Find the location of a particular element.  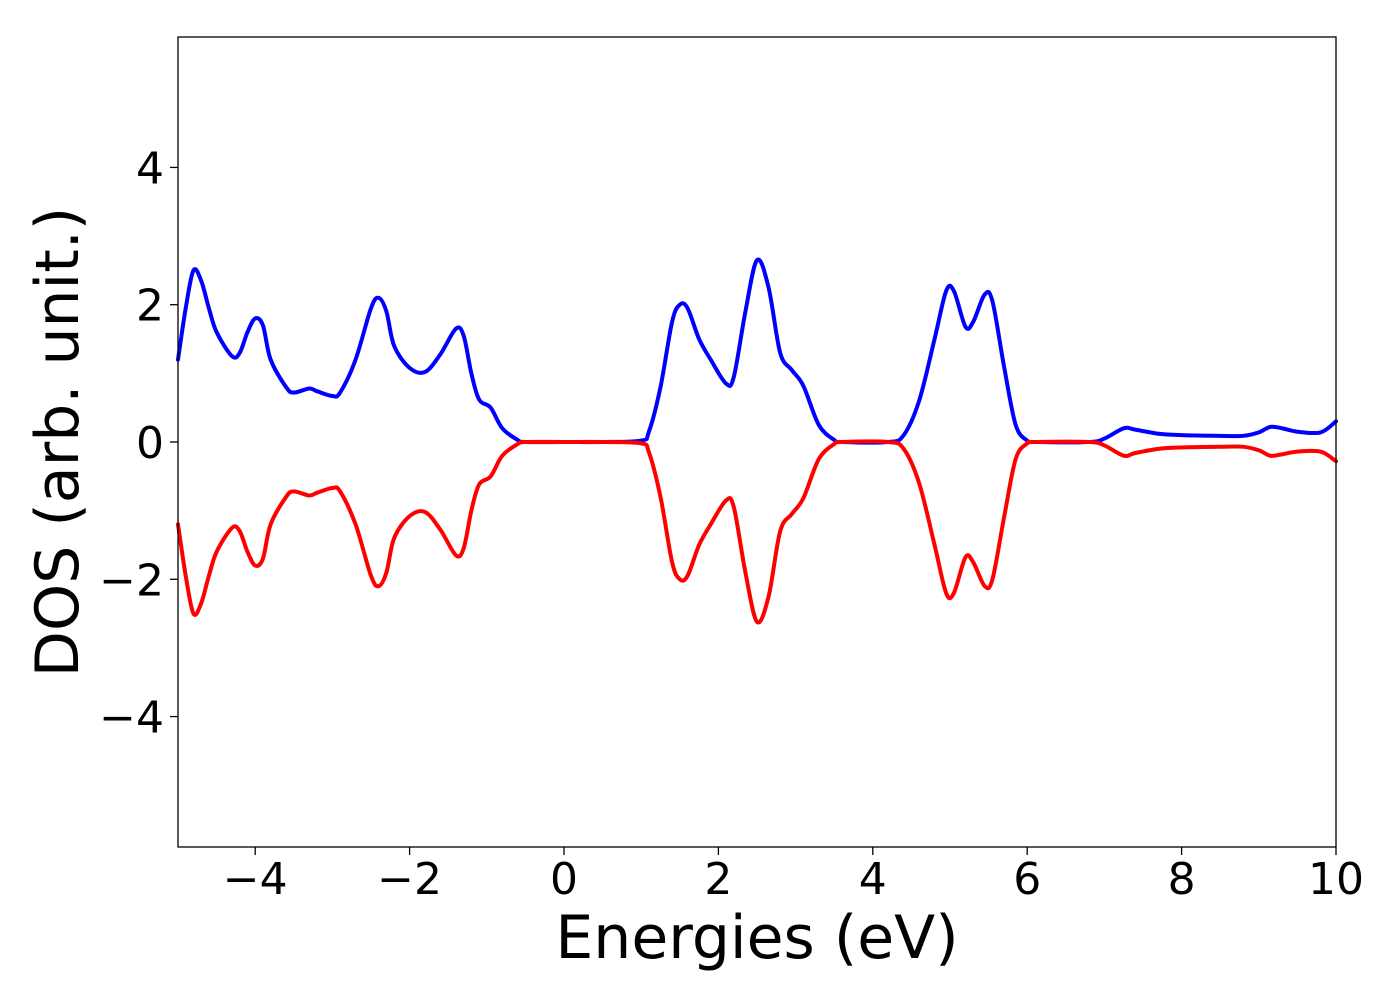

x-tick-label: 10 is located at coordinates (1336, 879).